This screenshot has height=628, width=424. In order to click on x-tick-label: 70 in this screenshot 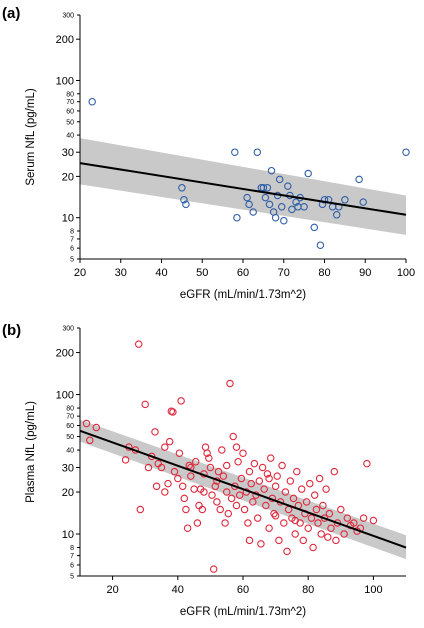, I will do `click(284, 273)`.